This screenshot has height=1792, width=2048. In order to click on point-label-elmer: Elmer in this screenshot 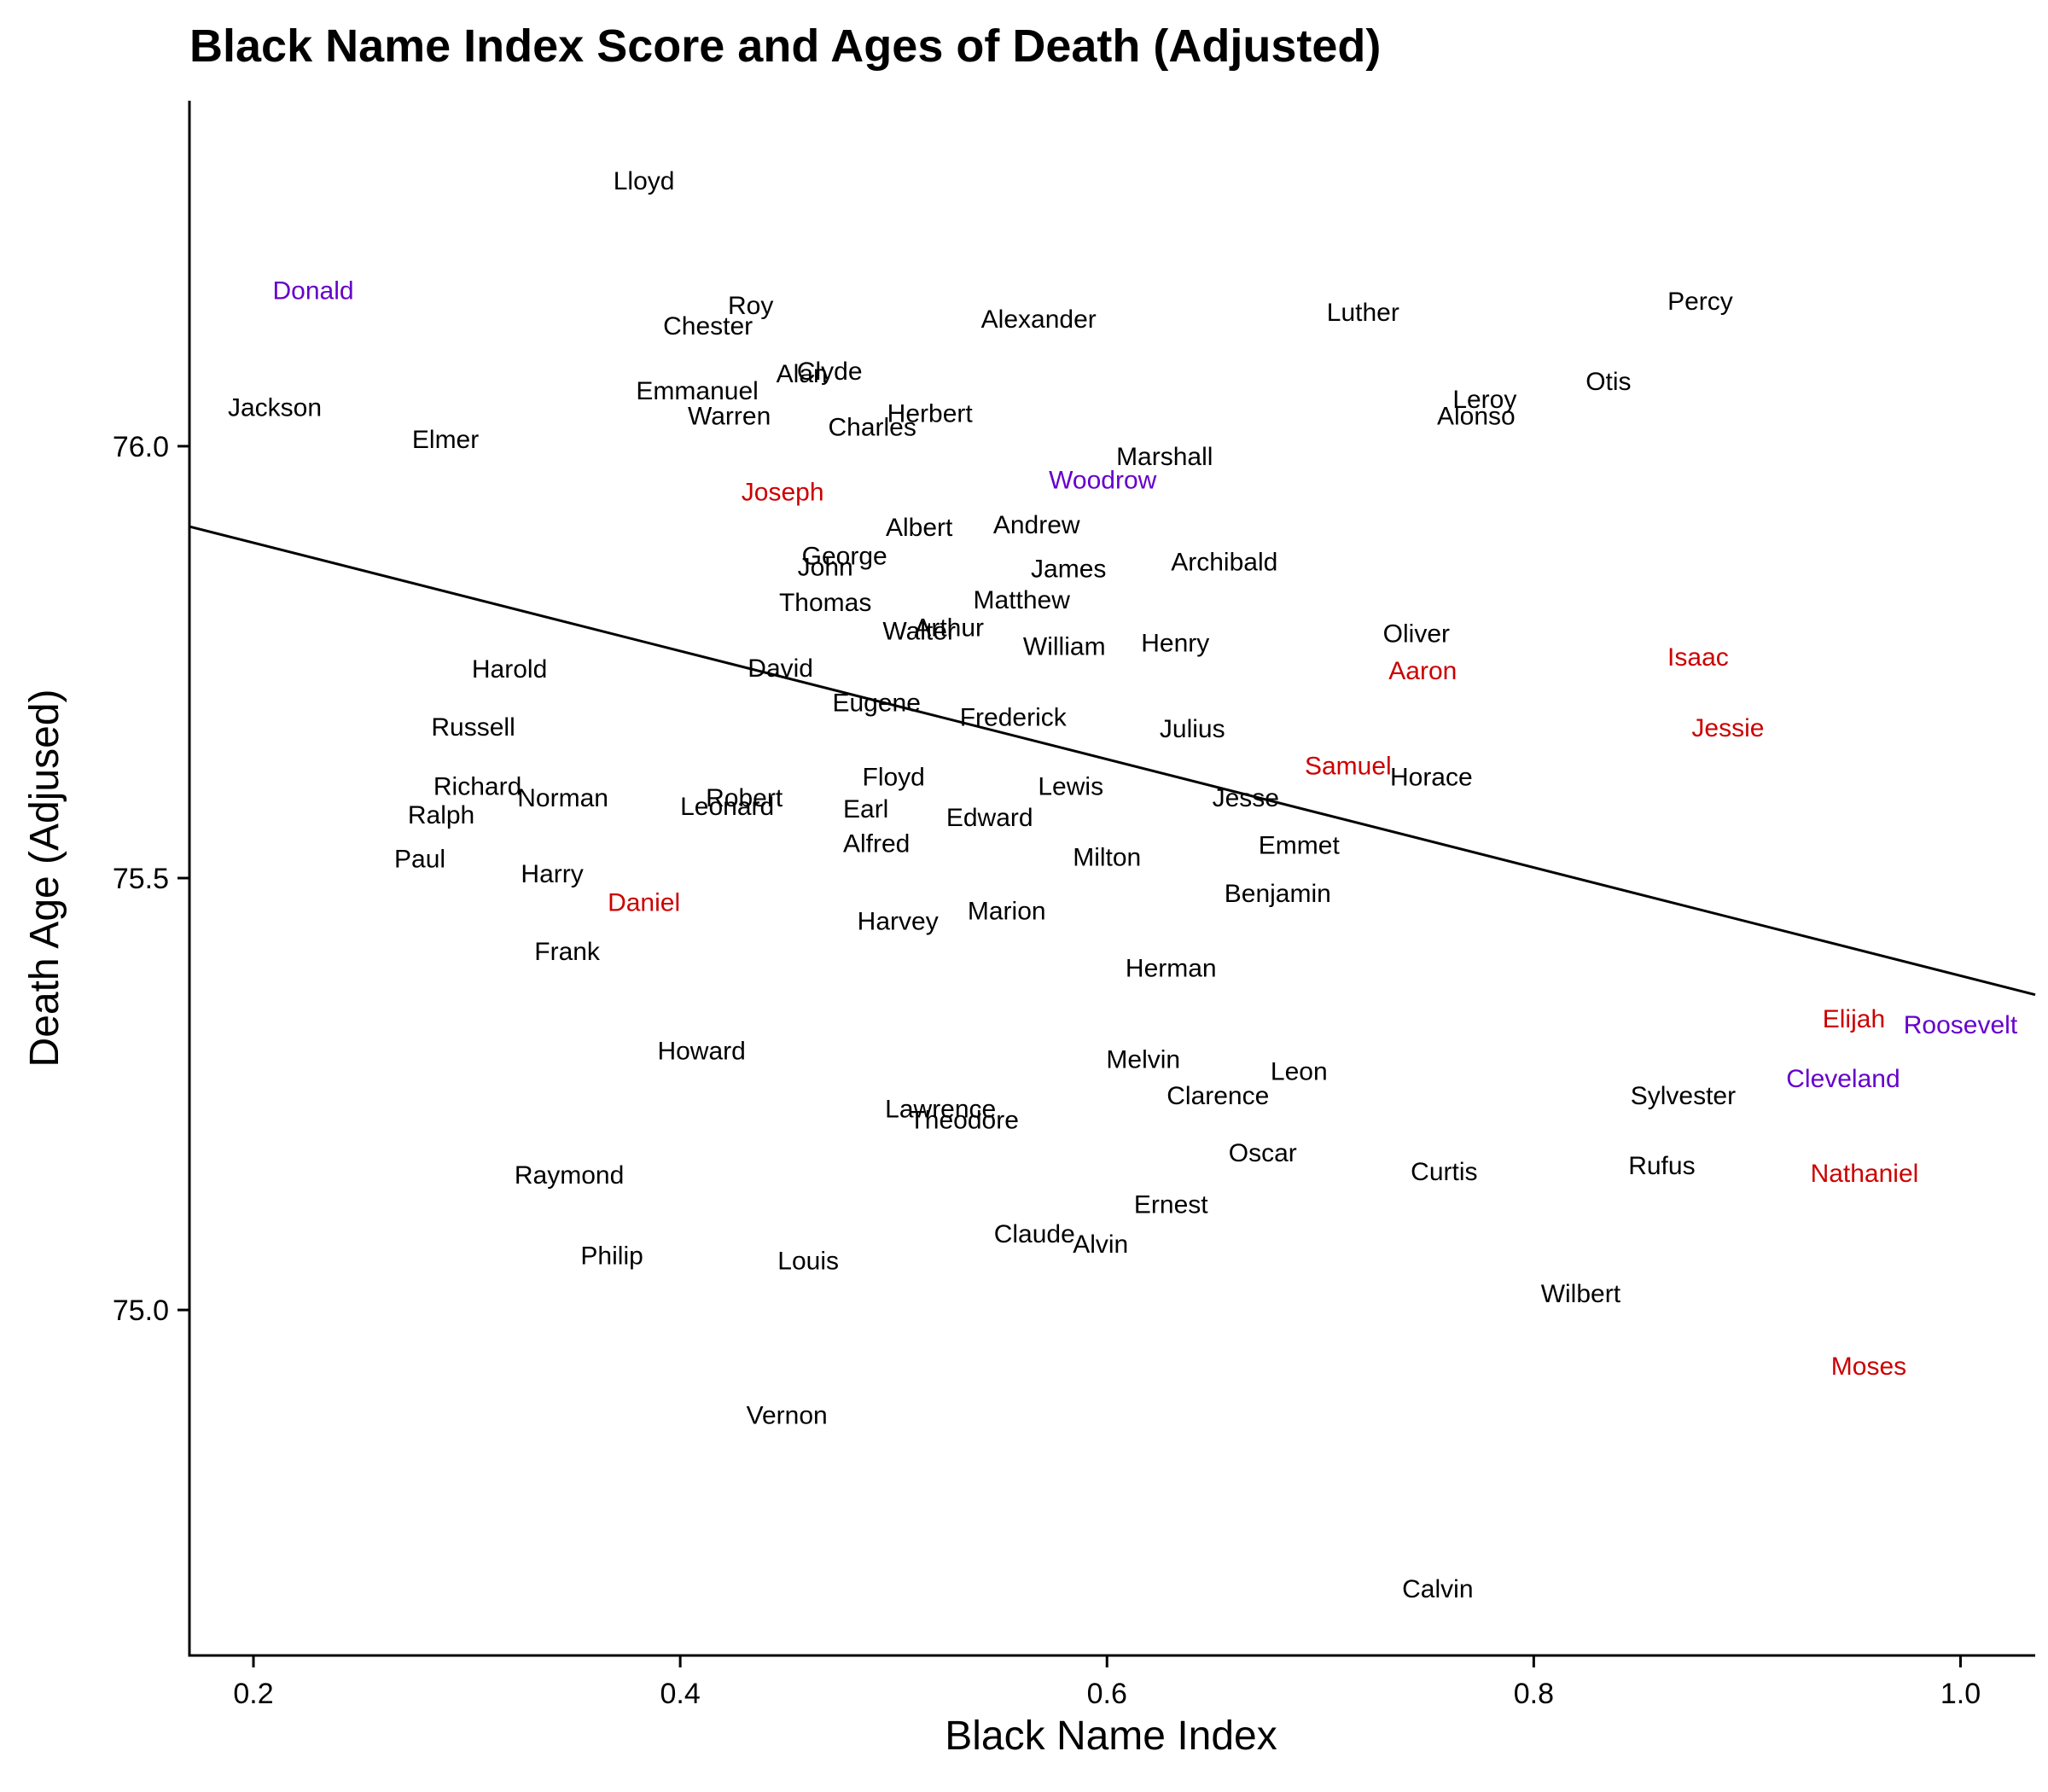, I will do `click(446, 440)`.